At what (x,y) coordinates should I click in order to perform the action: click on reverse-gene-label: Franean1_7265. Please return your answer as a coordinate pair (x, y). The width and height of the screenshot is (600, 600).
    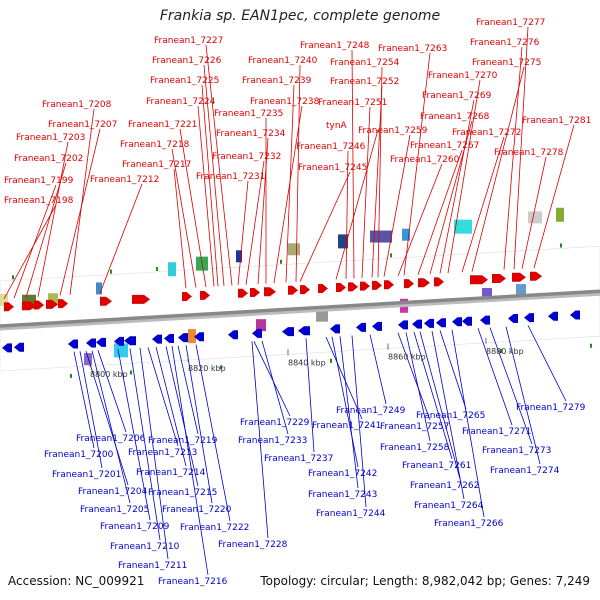
    Looking at the image, I should click on (450, 416).